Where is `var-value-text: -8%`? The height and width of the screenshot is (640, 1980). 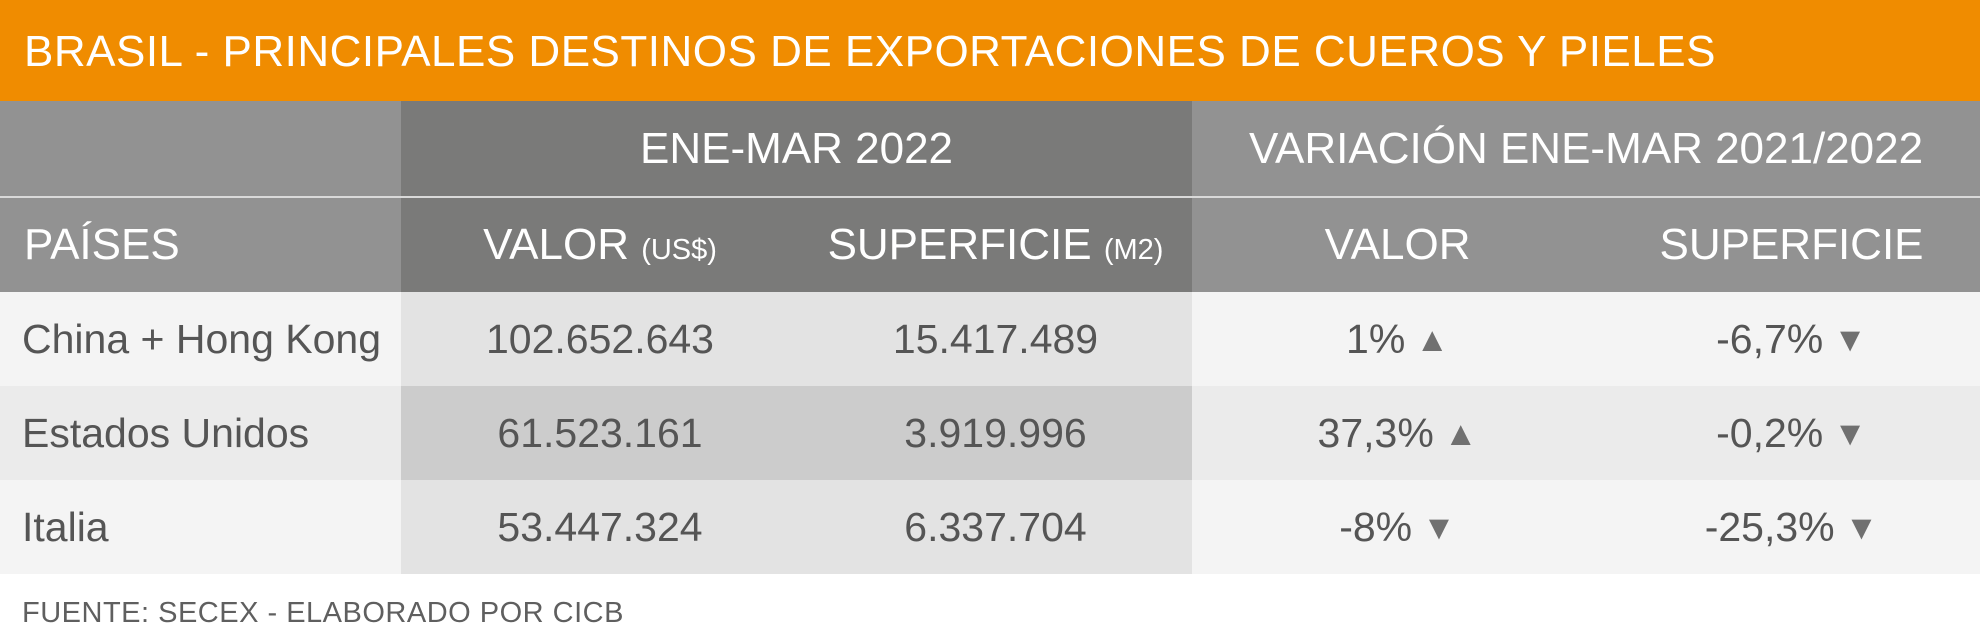
var-value-text: -8% is located at coordinates (1376, 526).